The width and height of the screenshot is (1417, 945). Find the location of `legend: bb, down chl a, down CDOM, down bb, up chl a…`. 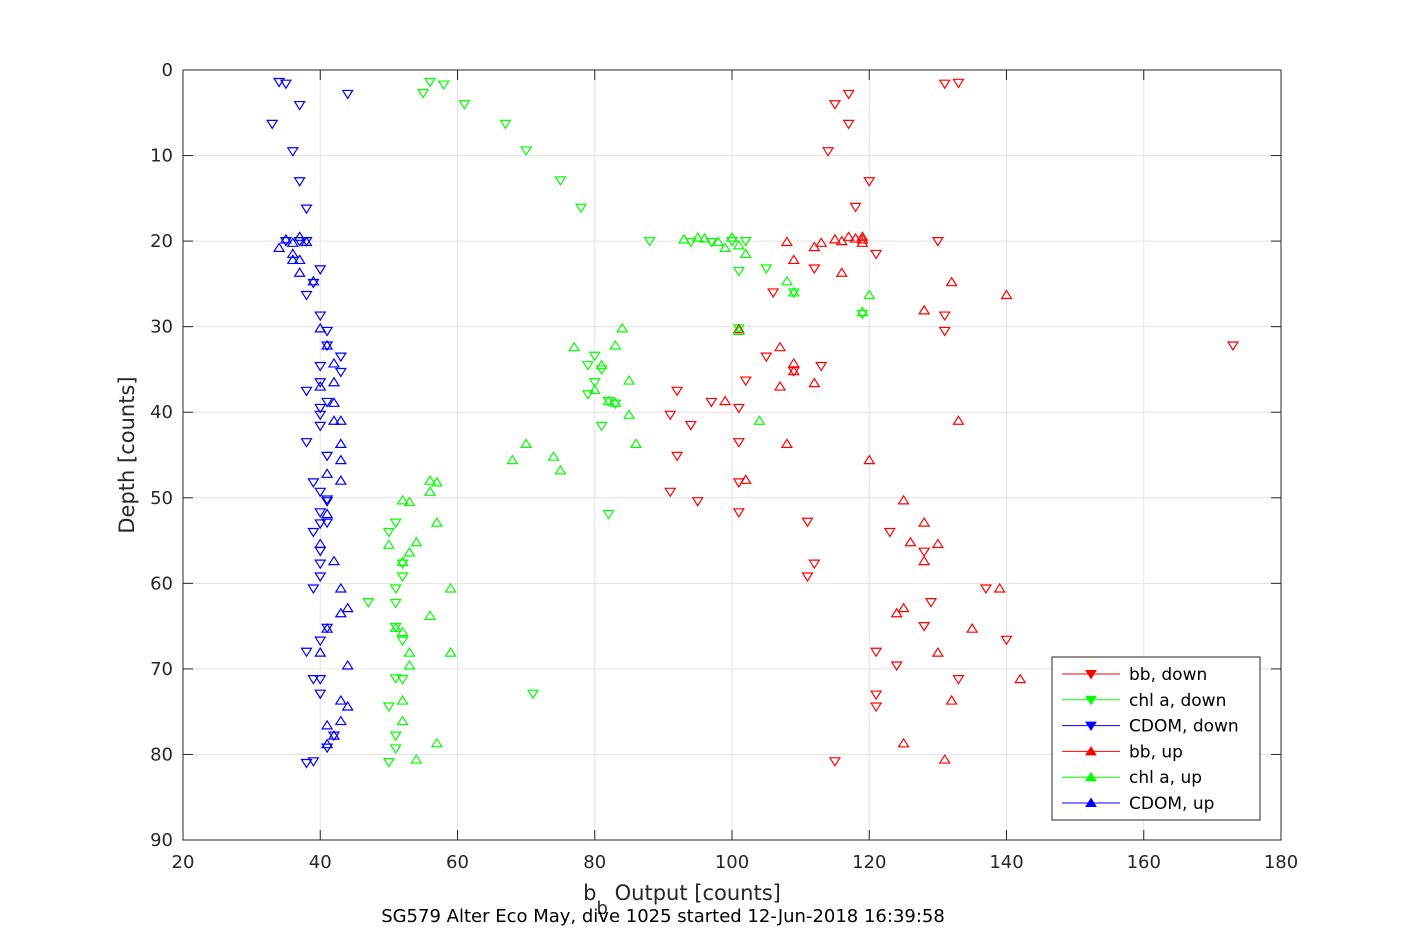

legend: bb, down chl a, down CDOM, down bb, up chl a… is located at coordinates (1156, 738).